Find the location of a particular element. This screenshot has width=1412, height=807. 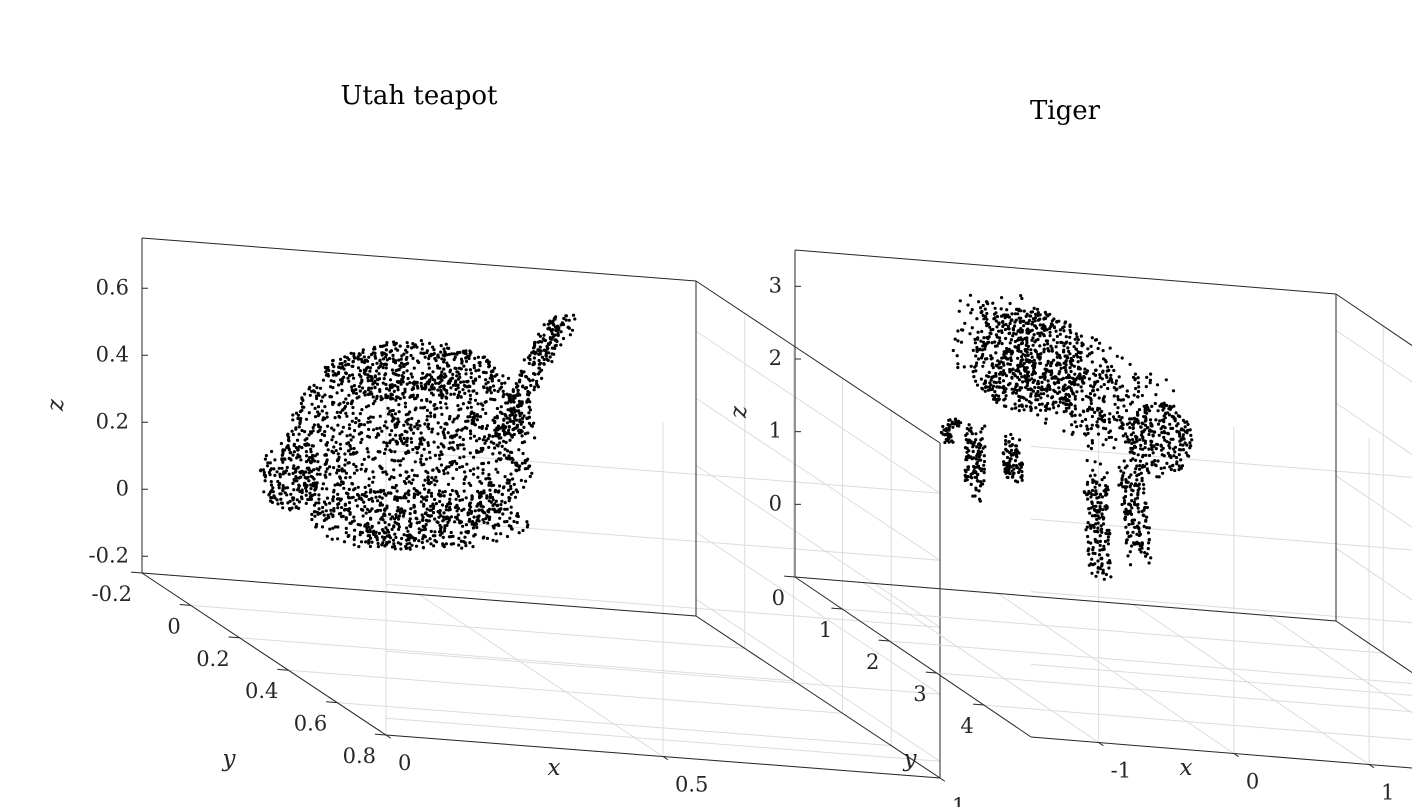

y-tick-mark is located at coordinates (884, 640).